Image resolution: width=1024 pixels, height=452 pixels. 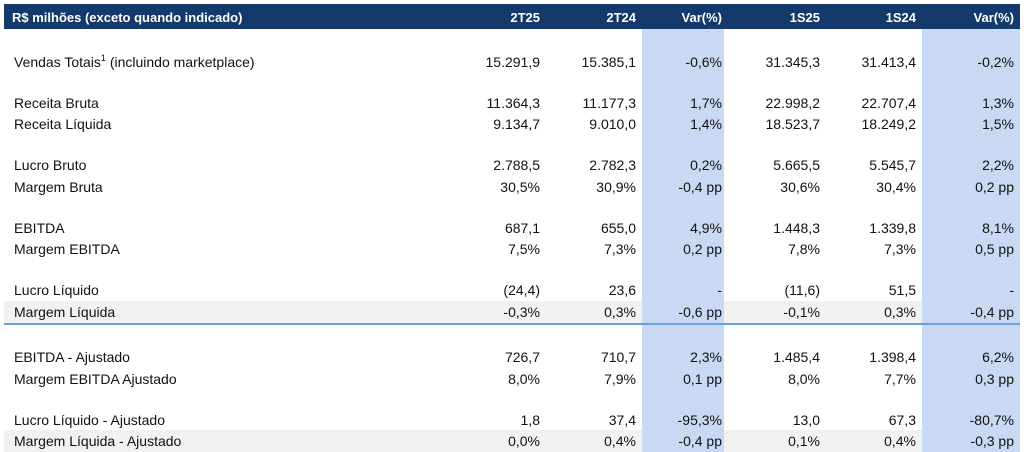 I want to click on column-header-1s24: 1S24, so click(x=900, y=17).